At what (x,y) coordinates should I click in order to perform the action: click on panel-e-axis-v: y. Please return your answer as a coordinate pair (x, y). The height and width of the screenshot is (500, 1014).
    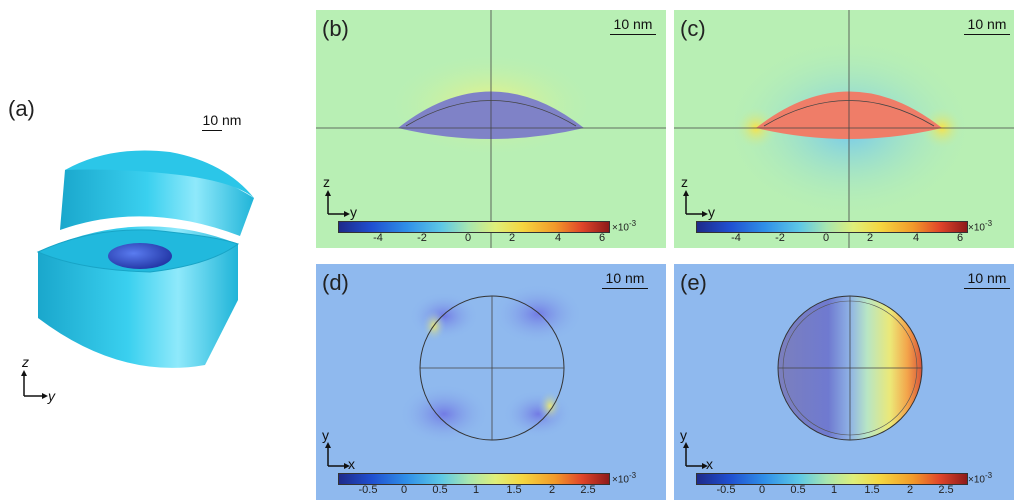
    Looking at the image, I should click on (683, 435).